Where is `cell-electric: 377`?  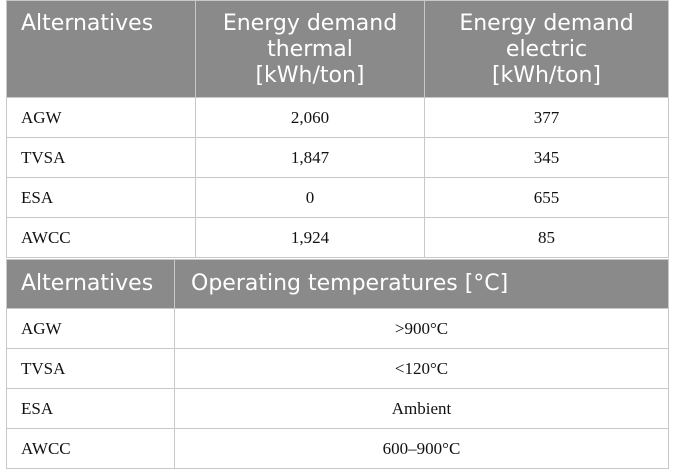
cell-electric: 377 is located at coordinates (546, 117).